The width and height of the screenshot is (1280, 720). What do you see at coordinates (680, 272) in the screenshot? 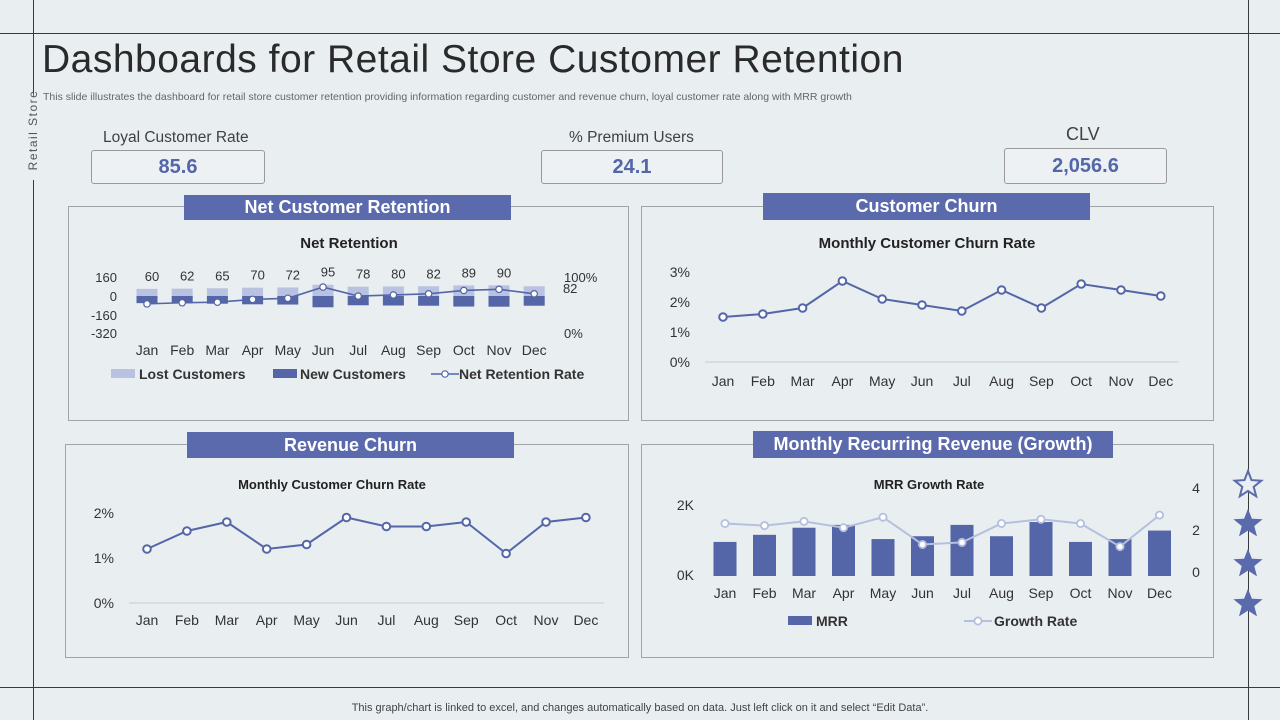
I see `y-tick-label: 3%` at bounding box center [680, 272].